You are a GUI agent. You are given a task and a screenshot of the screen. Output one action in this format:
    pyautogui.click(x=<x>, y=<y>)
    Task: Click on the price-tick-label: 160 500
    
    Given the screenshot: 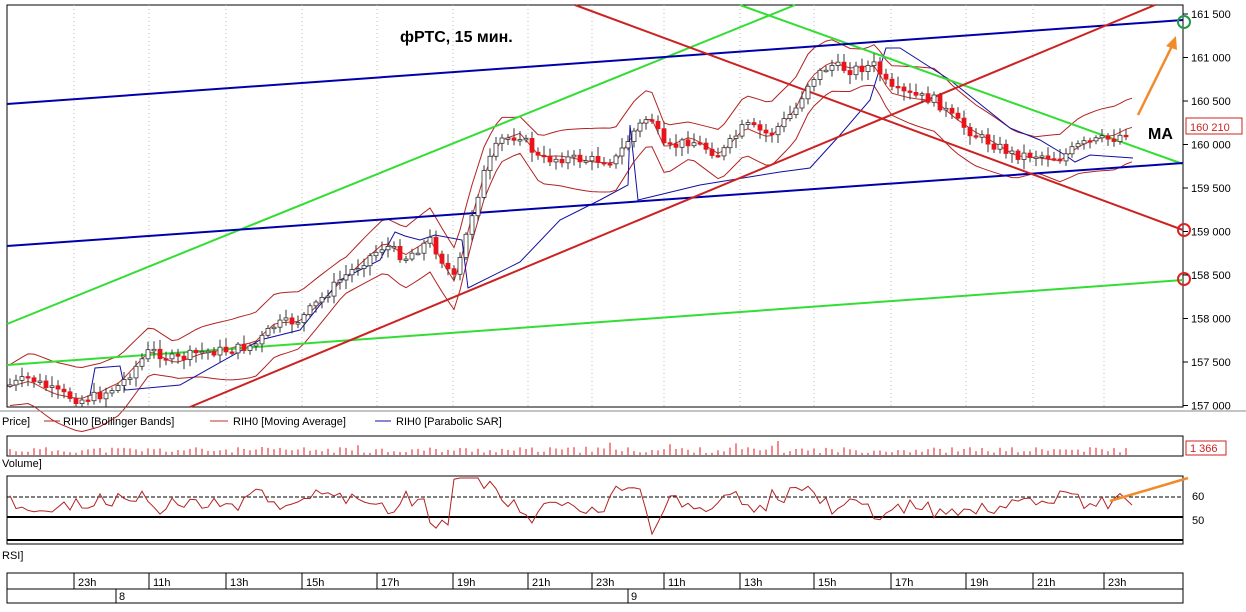 What is the action you would take?
    pyautogui.click(x=1211, y=102)
    